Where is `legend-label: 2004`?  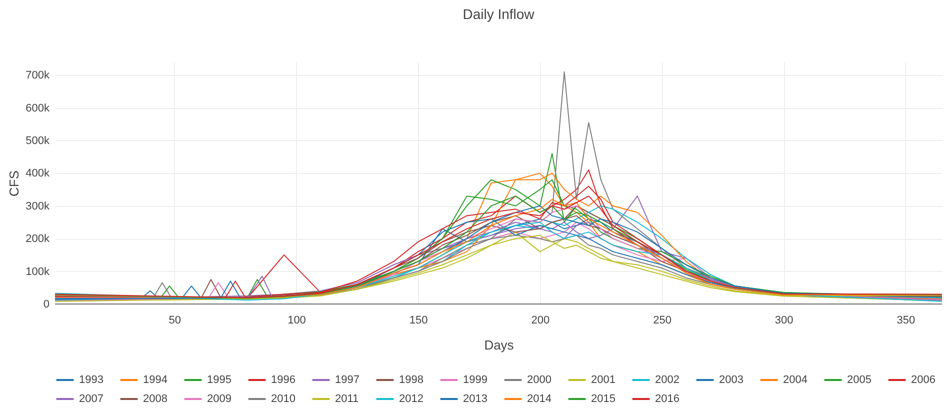
legend-label: 2004 is located at coordinates (795, 380).